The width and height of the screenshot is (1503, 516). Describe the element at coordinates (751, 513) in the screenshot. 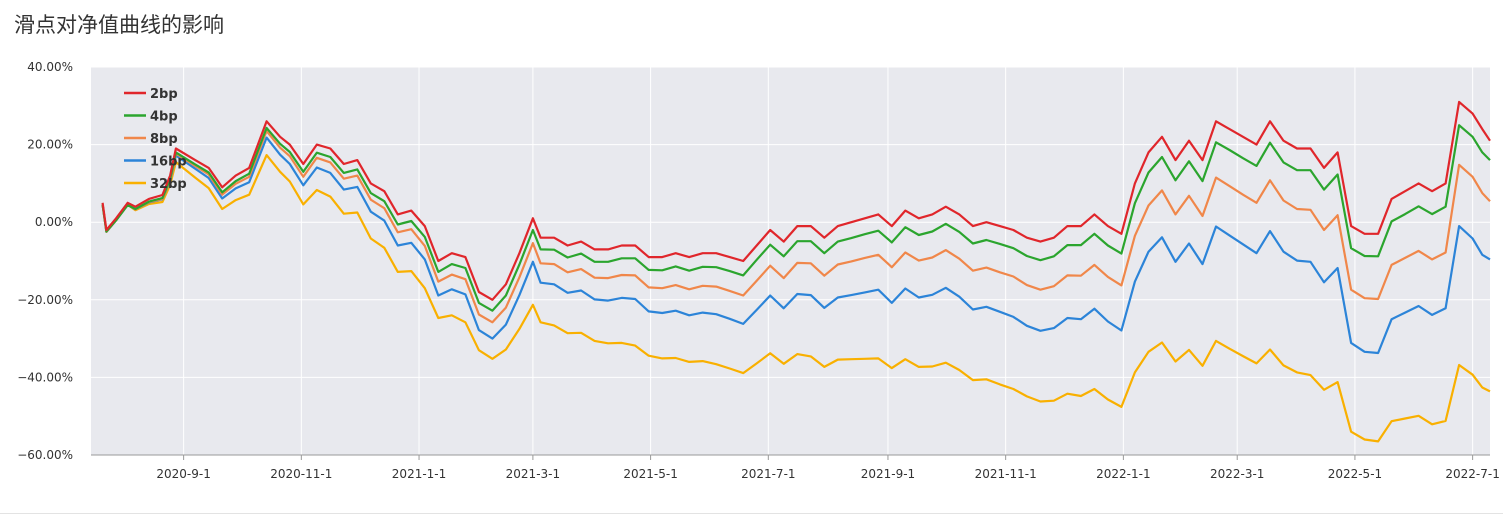

I see `bottom-divider` at that location.